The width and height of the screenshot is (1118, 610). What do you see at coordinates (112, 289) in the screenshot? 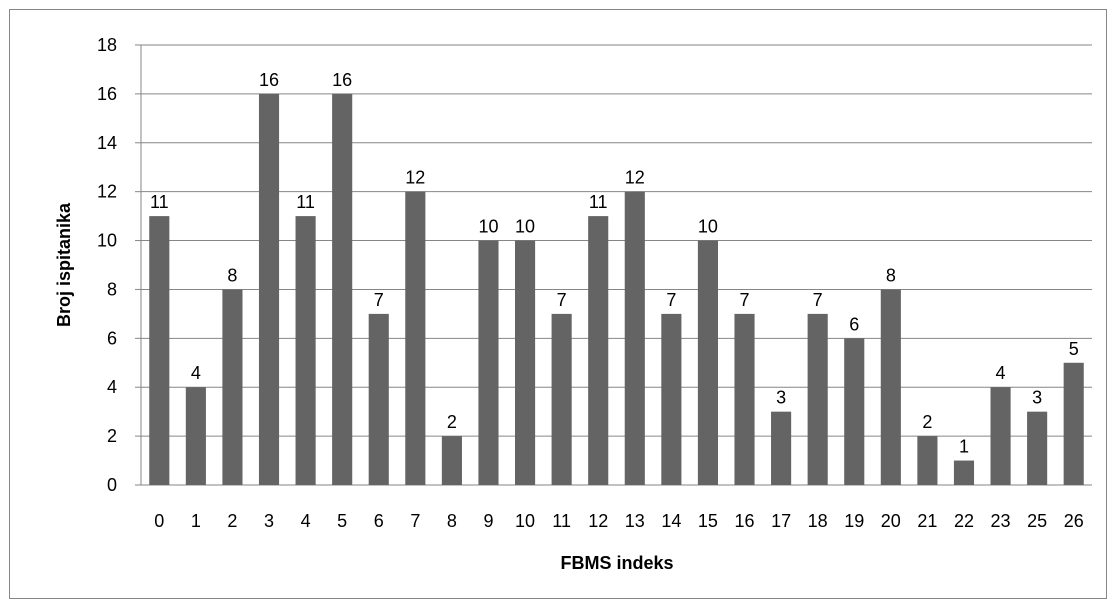
I see `y-tick-label: 8` at bounding box center [112, 289].